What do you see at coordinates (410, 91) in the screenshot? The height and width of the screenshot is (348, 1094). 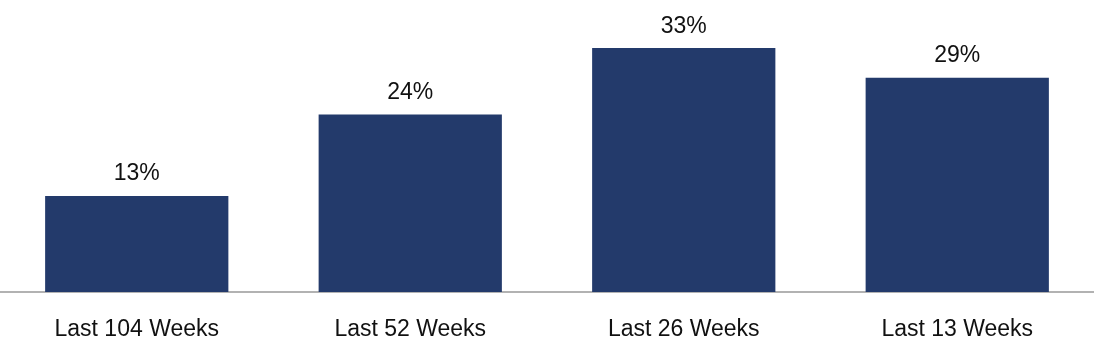 I see `data-label: 24%` at bounding box center [410, 91].